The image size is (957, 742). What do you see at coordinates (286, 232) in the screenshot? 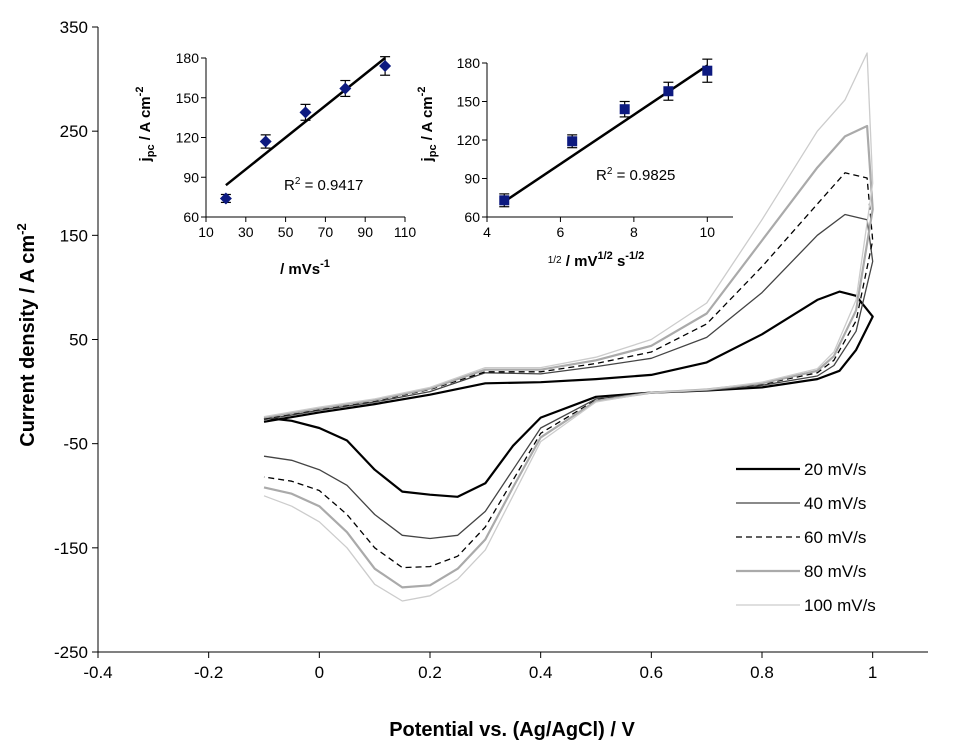
I see `inset-x-tick-label: 50` at bounding box center [286, 232].